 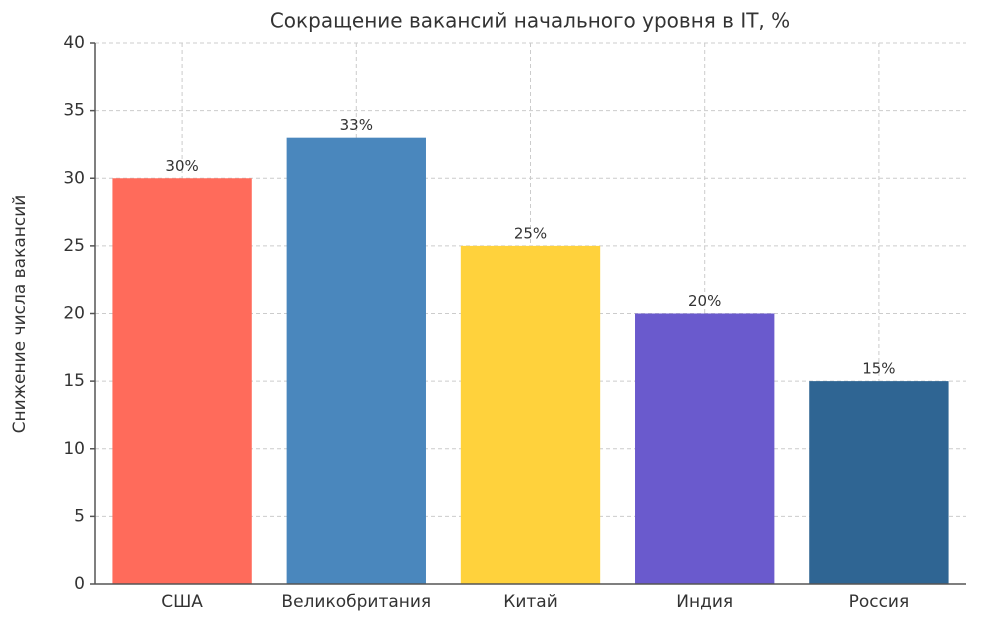 I want to click on y-tick-label: 20, so click(x=74, y=314).